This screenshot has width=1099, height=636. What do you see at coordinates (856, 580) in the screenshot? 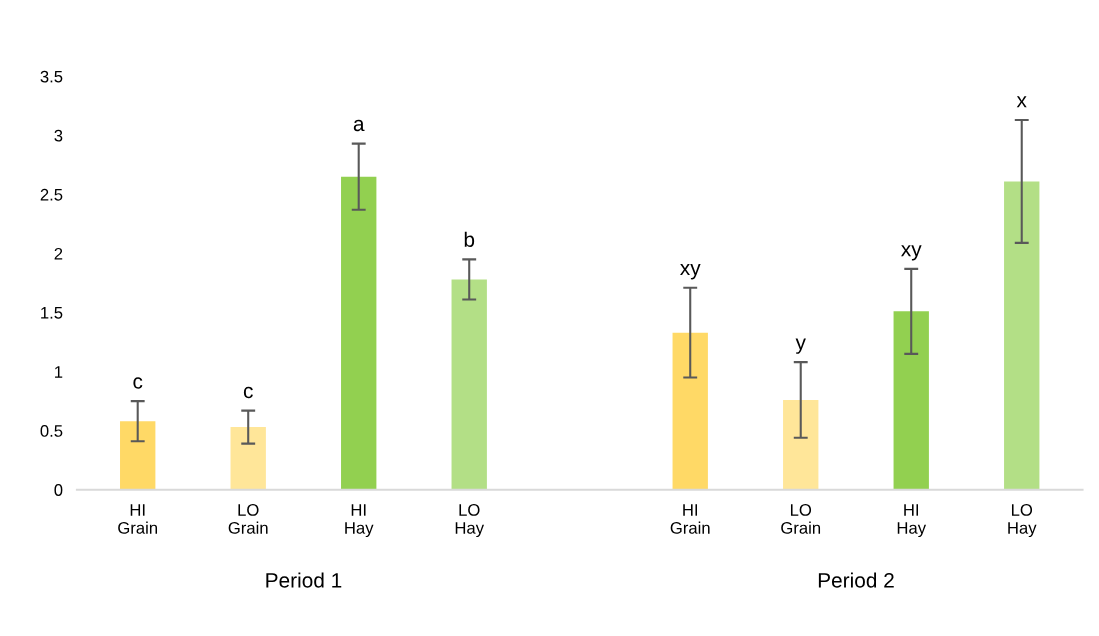
I see `text: Period 2` at bounding box center [856, 580].